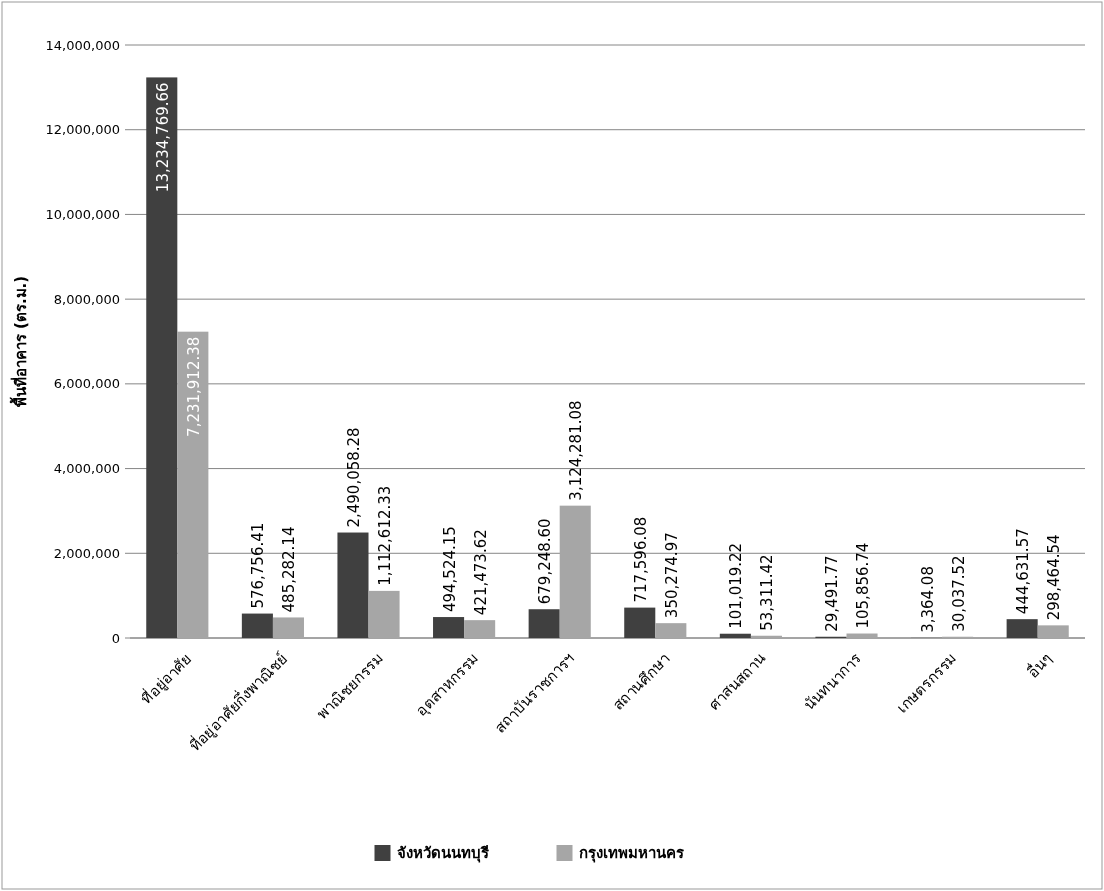 The height and width of the screenshot is (891, 1104). I want to click on y-tick-label: 14,000,000, so click(82, 45).